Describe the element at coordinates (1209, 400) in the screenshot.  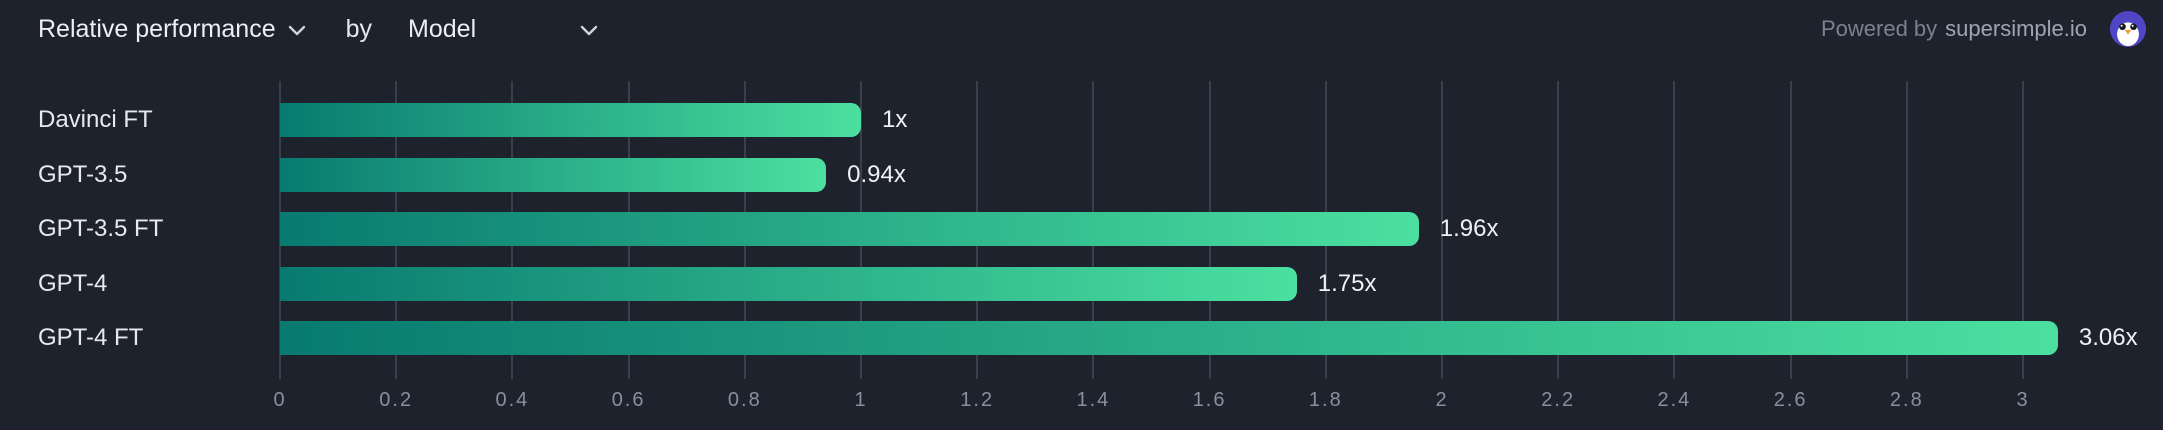
I see `x-axis-tick-label: 1.6` at that location.